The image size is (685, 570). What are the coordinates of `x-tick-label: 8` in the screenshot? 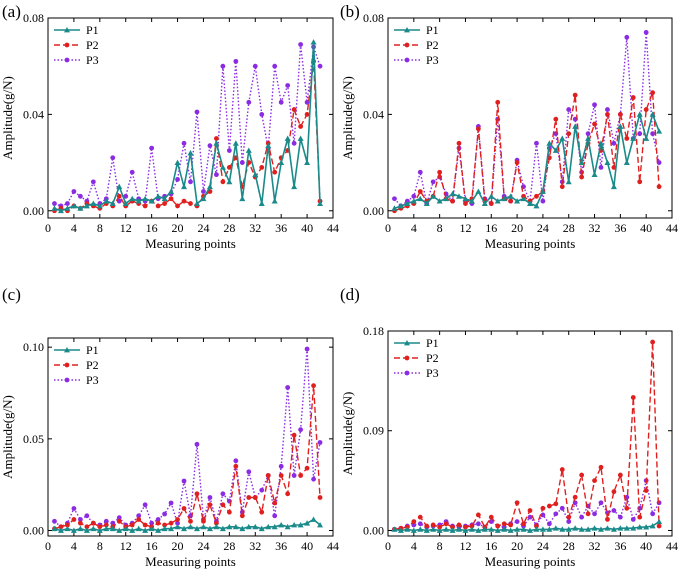 It's located at (100, 228).